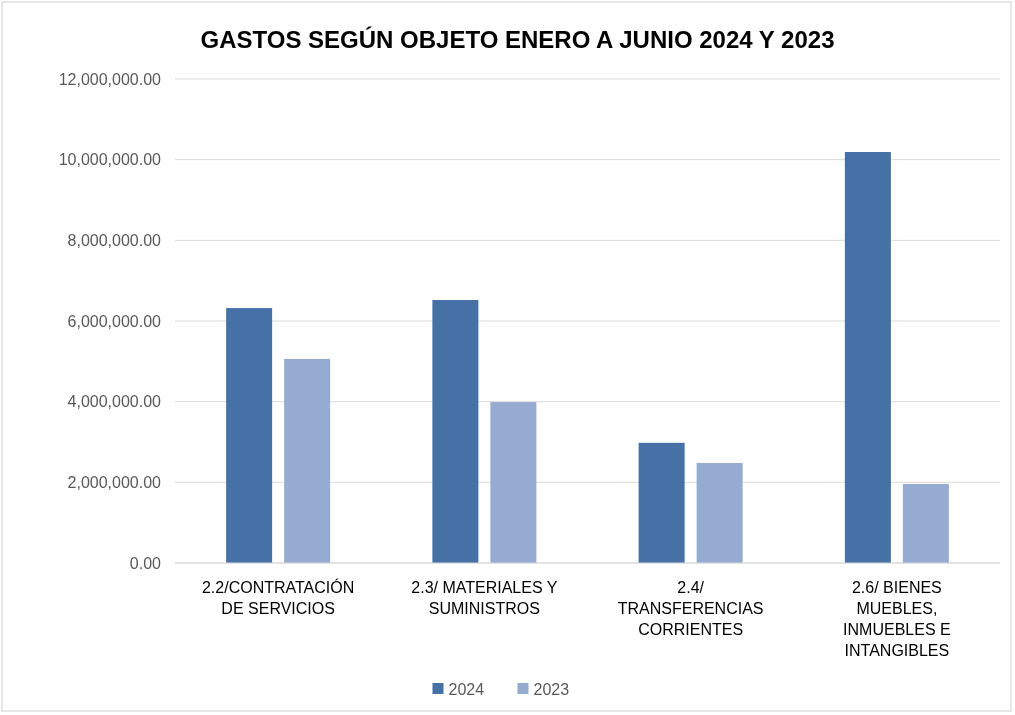 This screenshot has height=715, width=1015. I want to click on x-tick-label: 2.4/ TRANSFERENCIAS CORRIENTES, so click(690, 608).